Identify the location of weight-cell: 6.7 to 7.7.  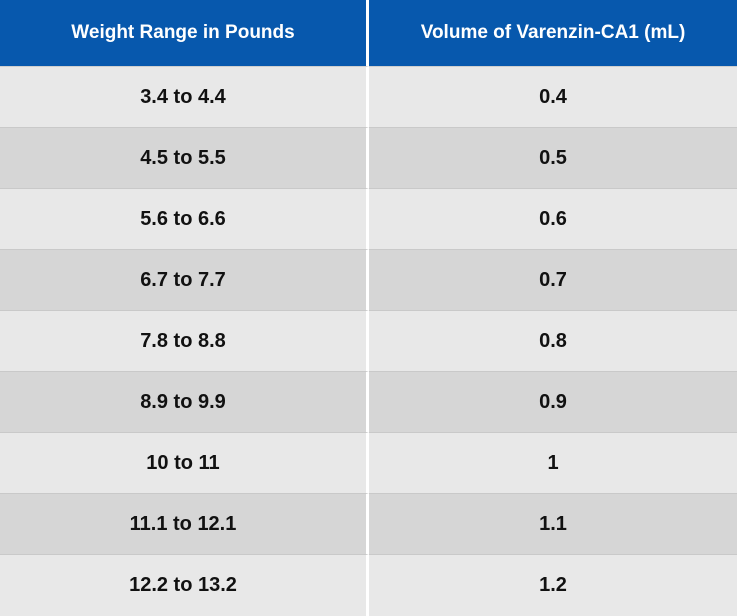
(184, 280).